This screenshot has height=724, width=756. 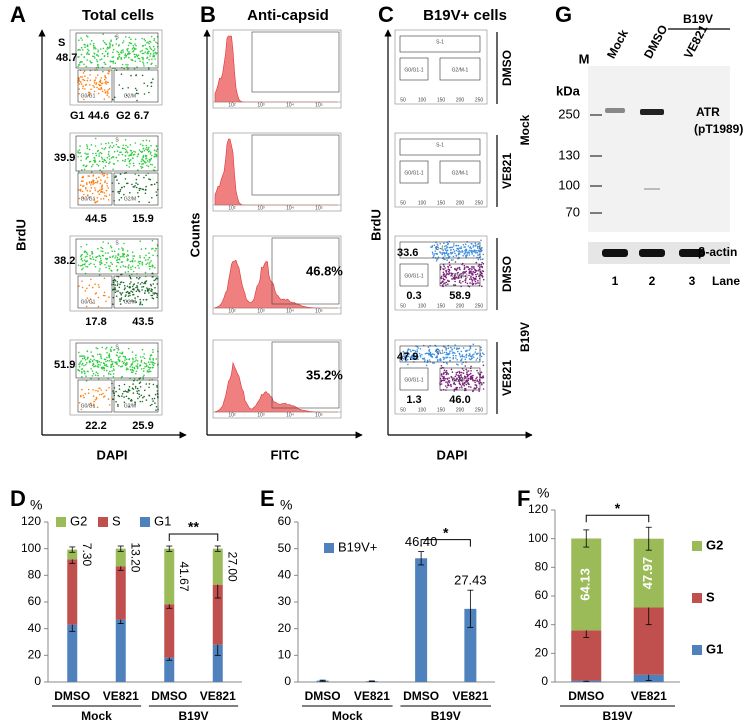 I want to click on significance: *, so click(x=618, y=508).